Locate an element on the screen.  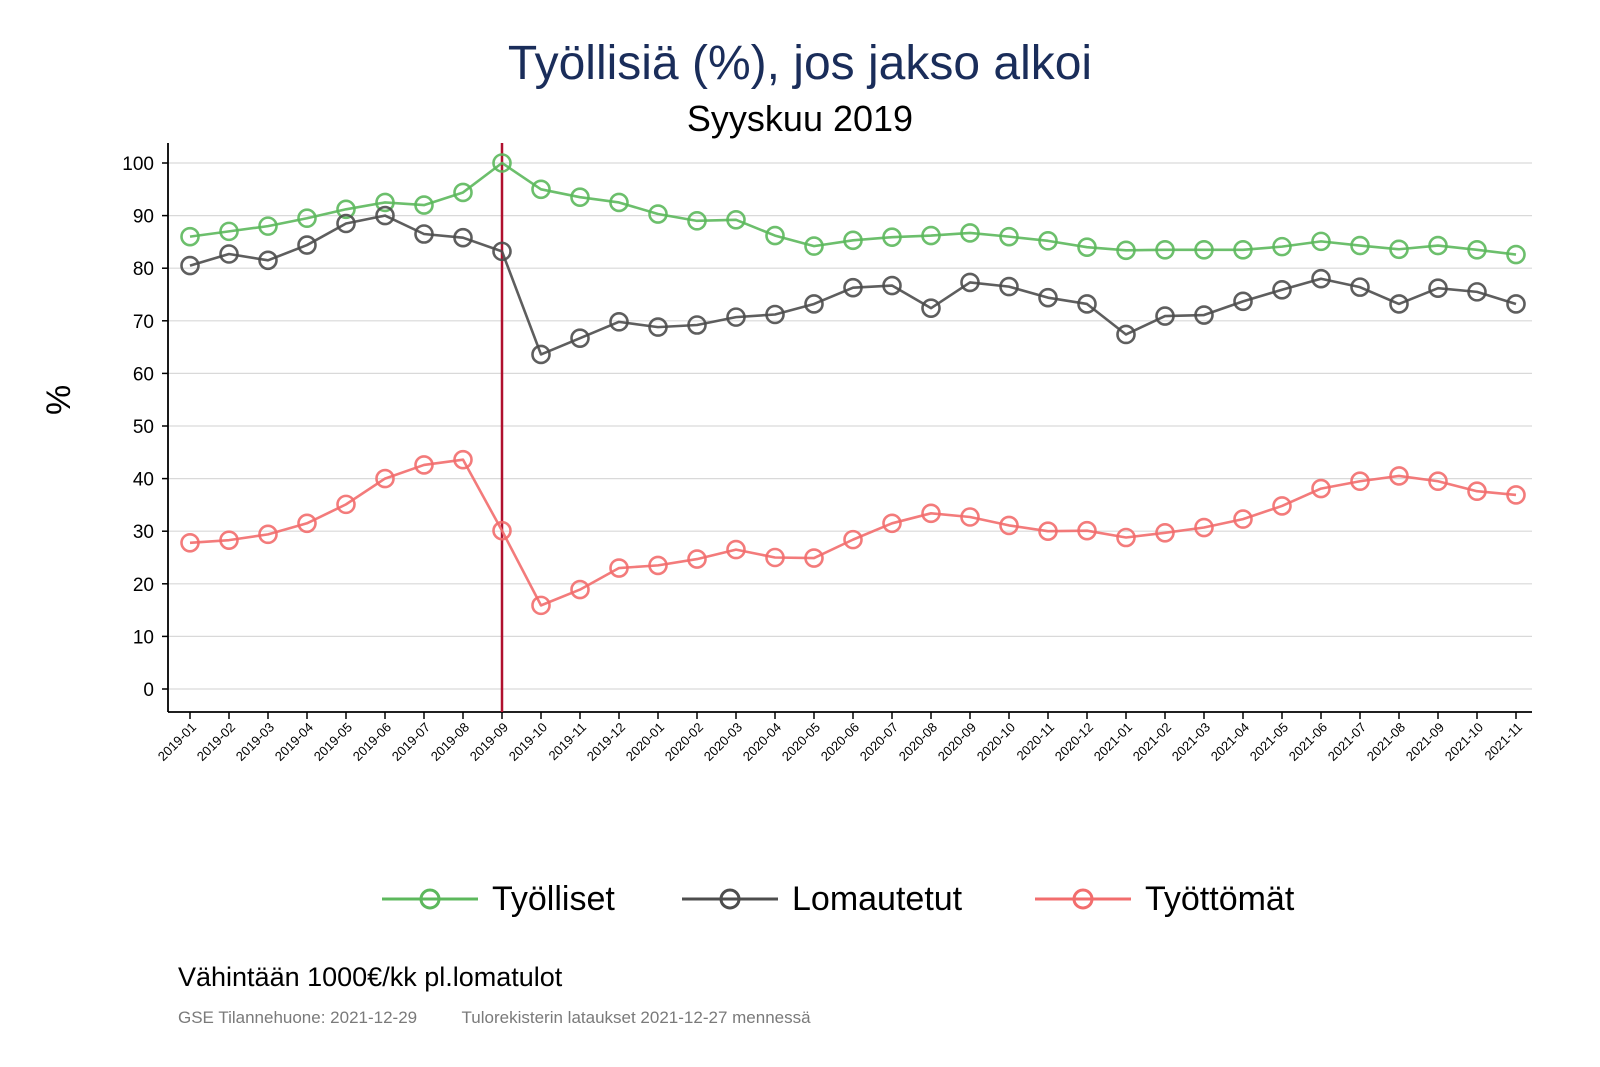
y-tick-label: 40 is located at coordinates (143, 480).